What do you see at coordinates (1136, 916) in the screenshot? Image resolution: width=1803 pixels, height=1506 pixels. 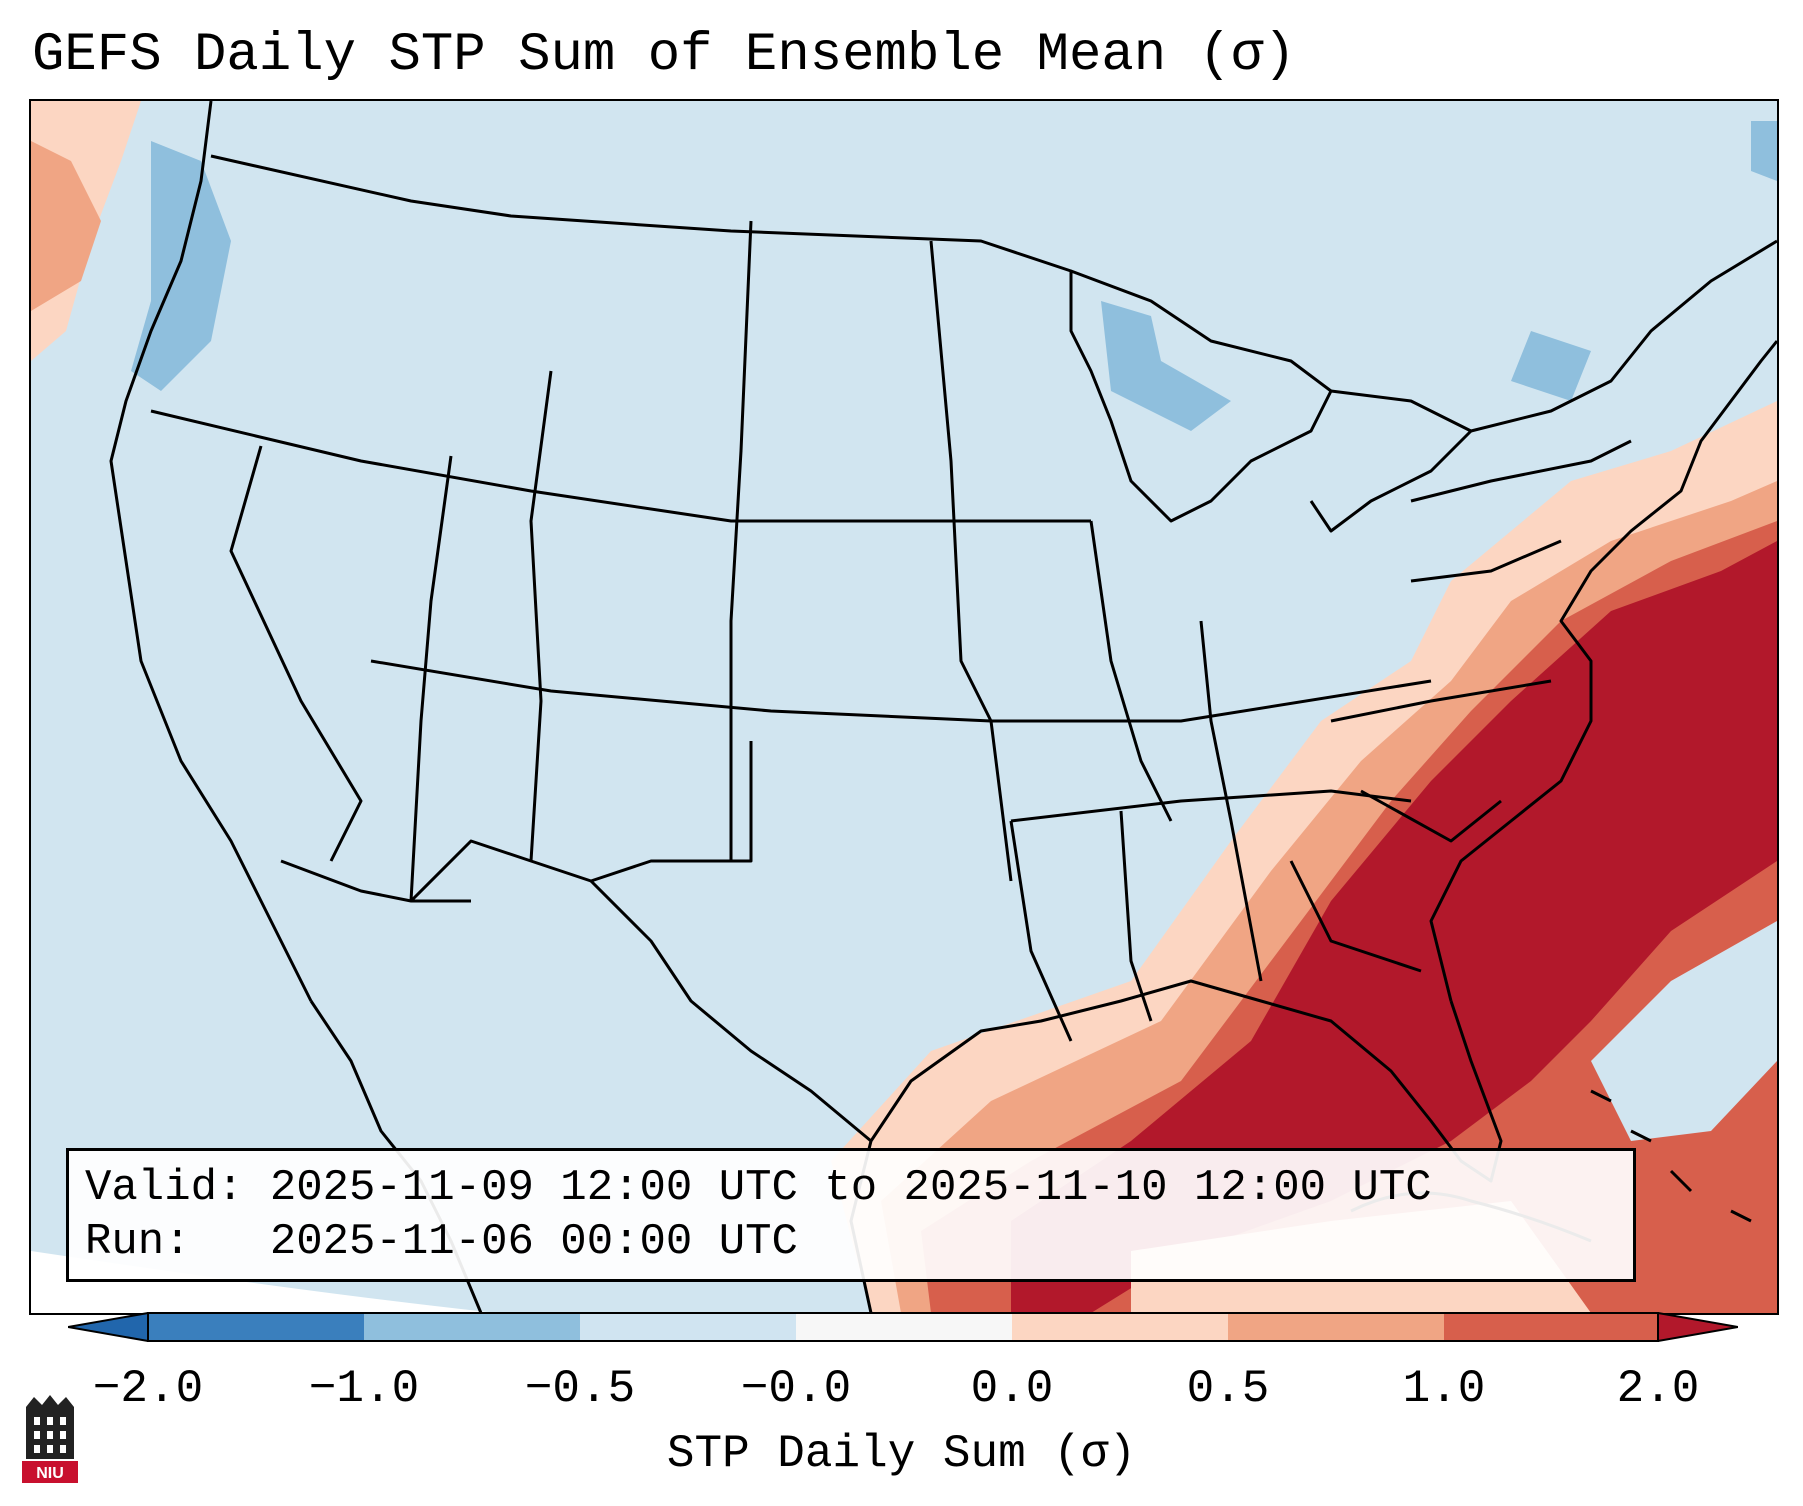 I see `state-alabama` at bounding box center [1136, 916].